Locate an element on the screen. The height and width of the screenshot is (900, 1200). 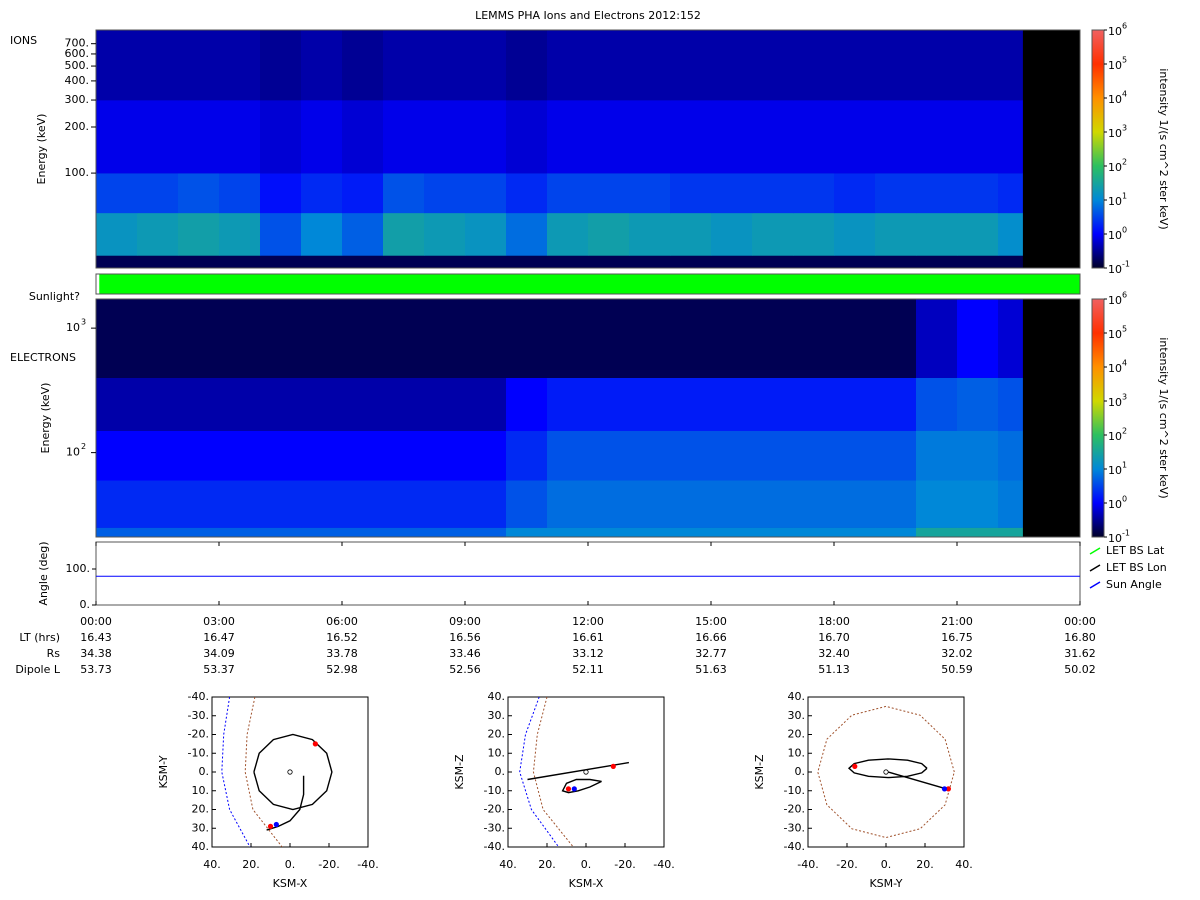
ephemeris-value: 53.37 is located at coordinates (219, 669).